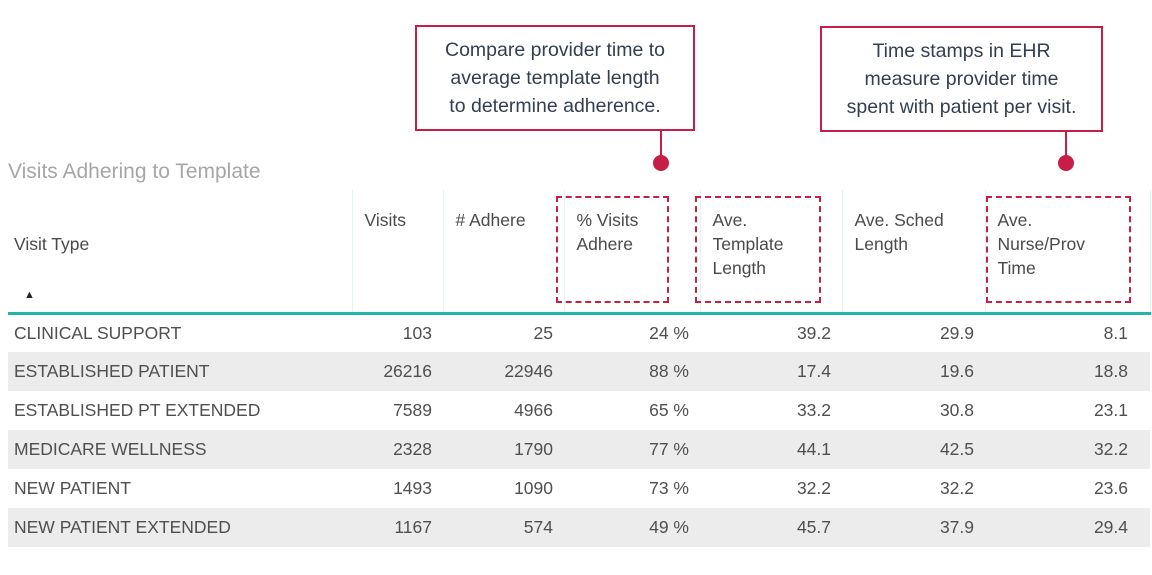  What do you see at coordinates (533, 410) in the screenshot?
I see `cell-num-adhere: 4966` at bounding box center [533, 410].